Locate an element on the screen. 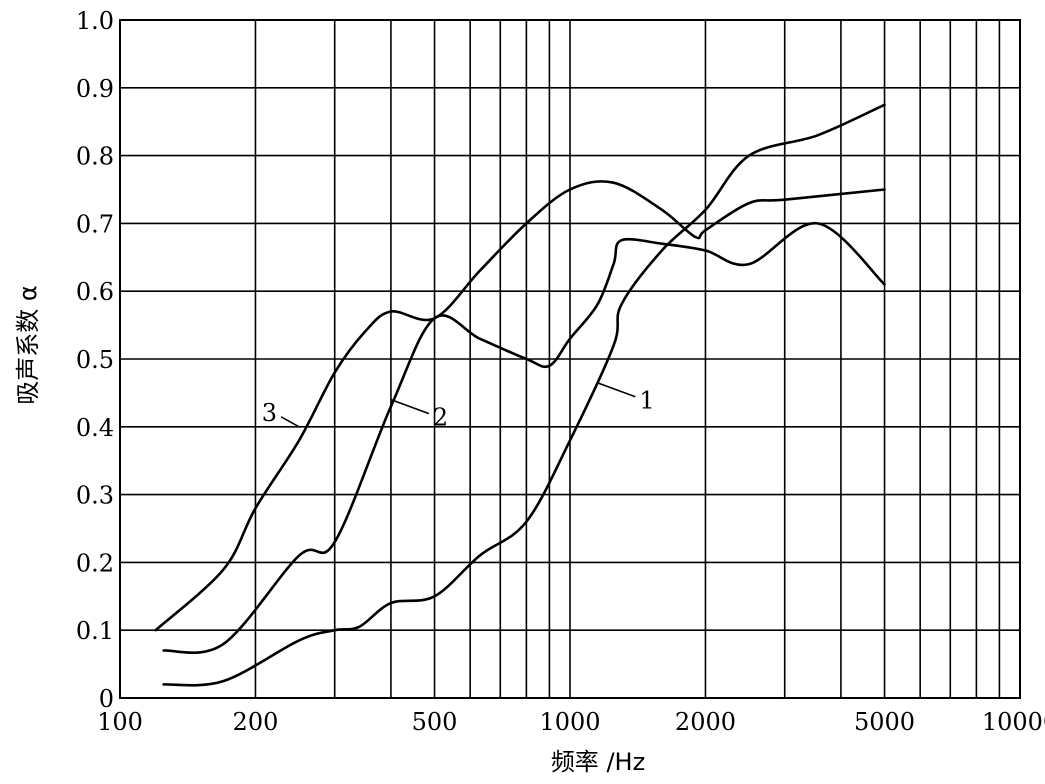 Image resolution: width=1045 pixels, height=784 pixels. y-axis-label: 吸声系数 α is located at coordinates (28, 344).